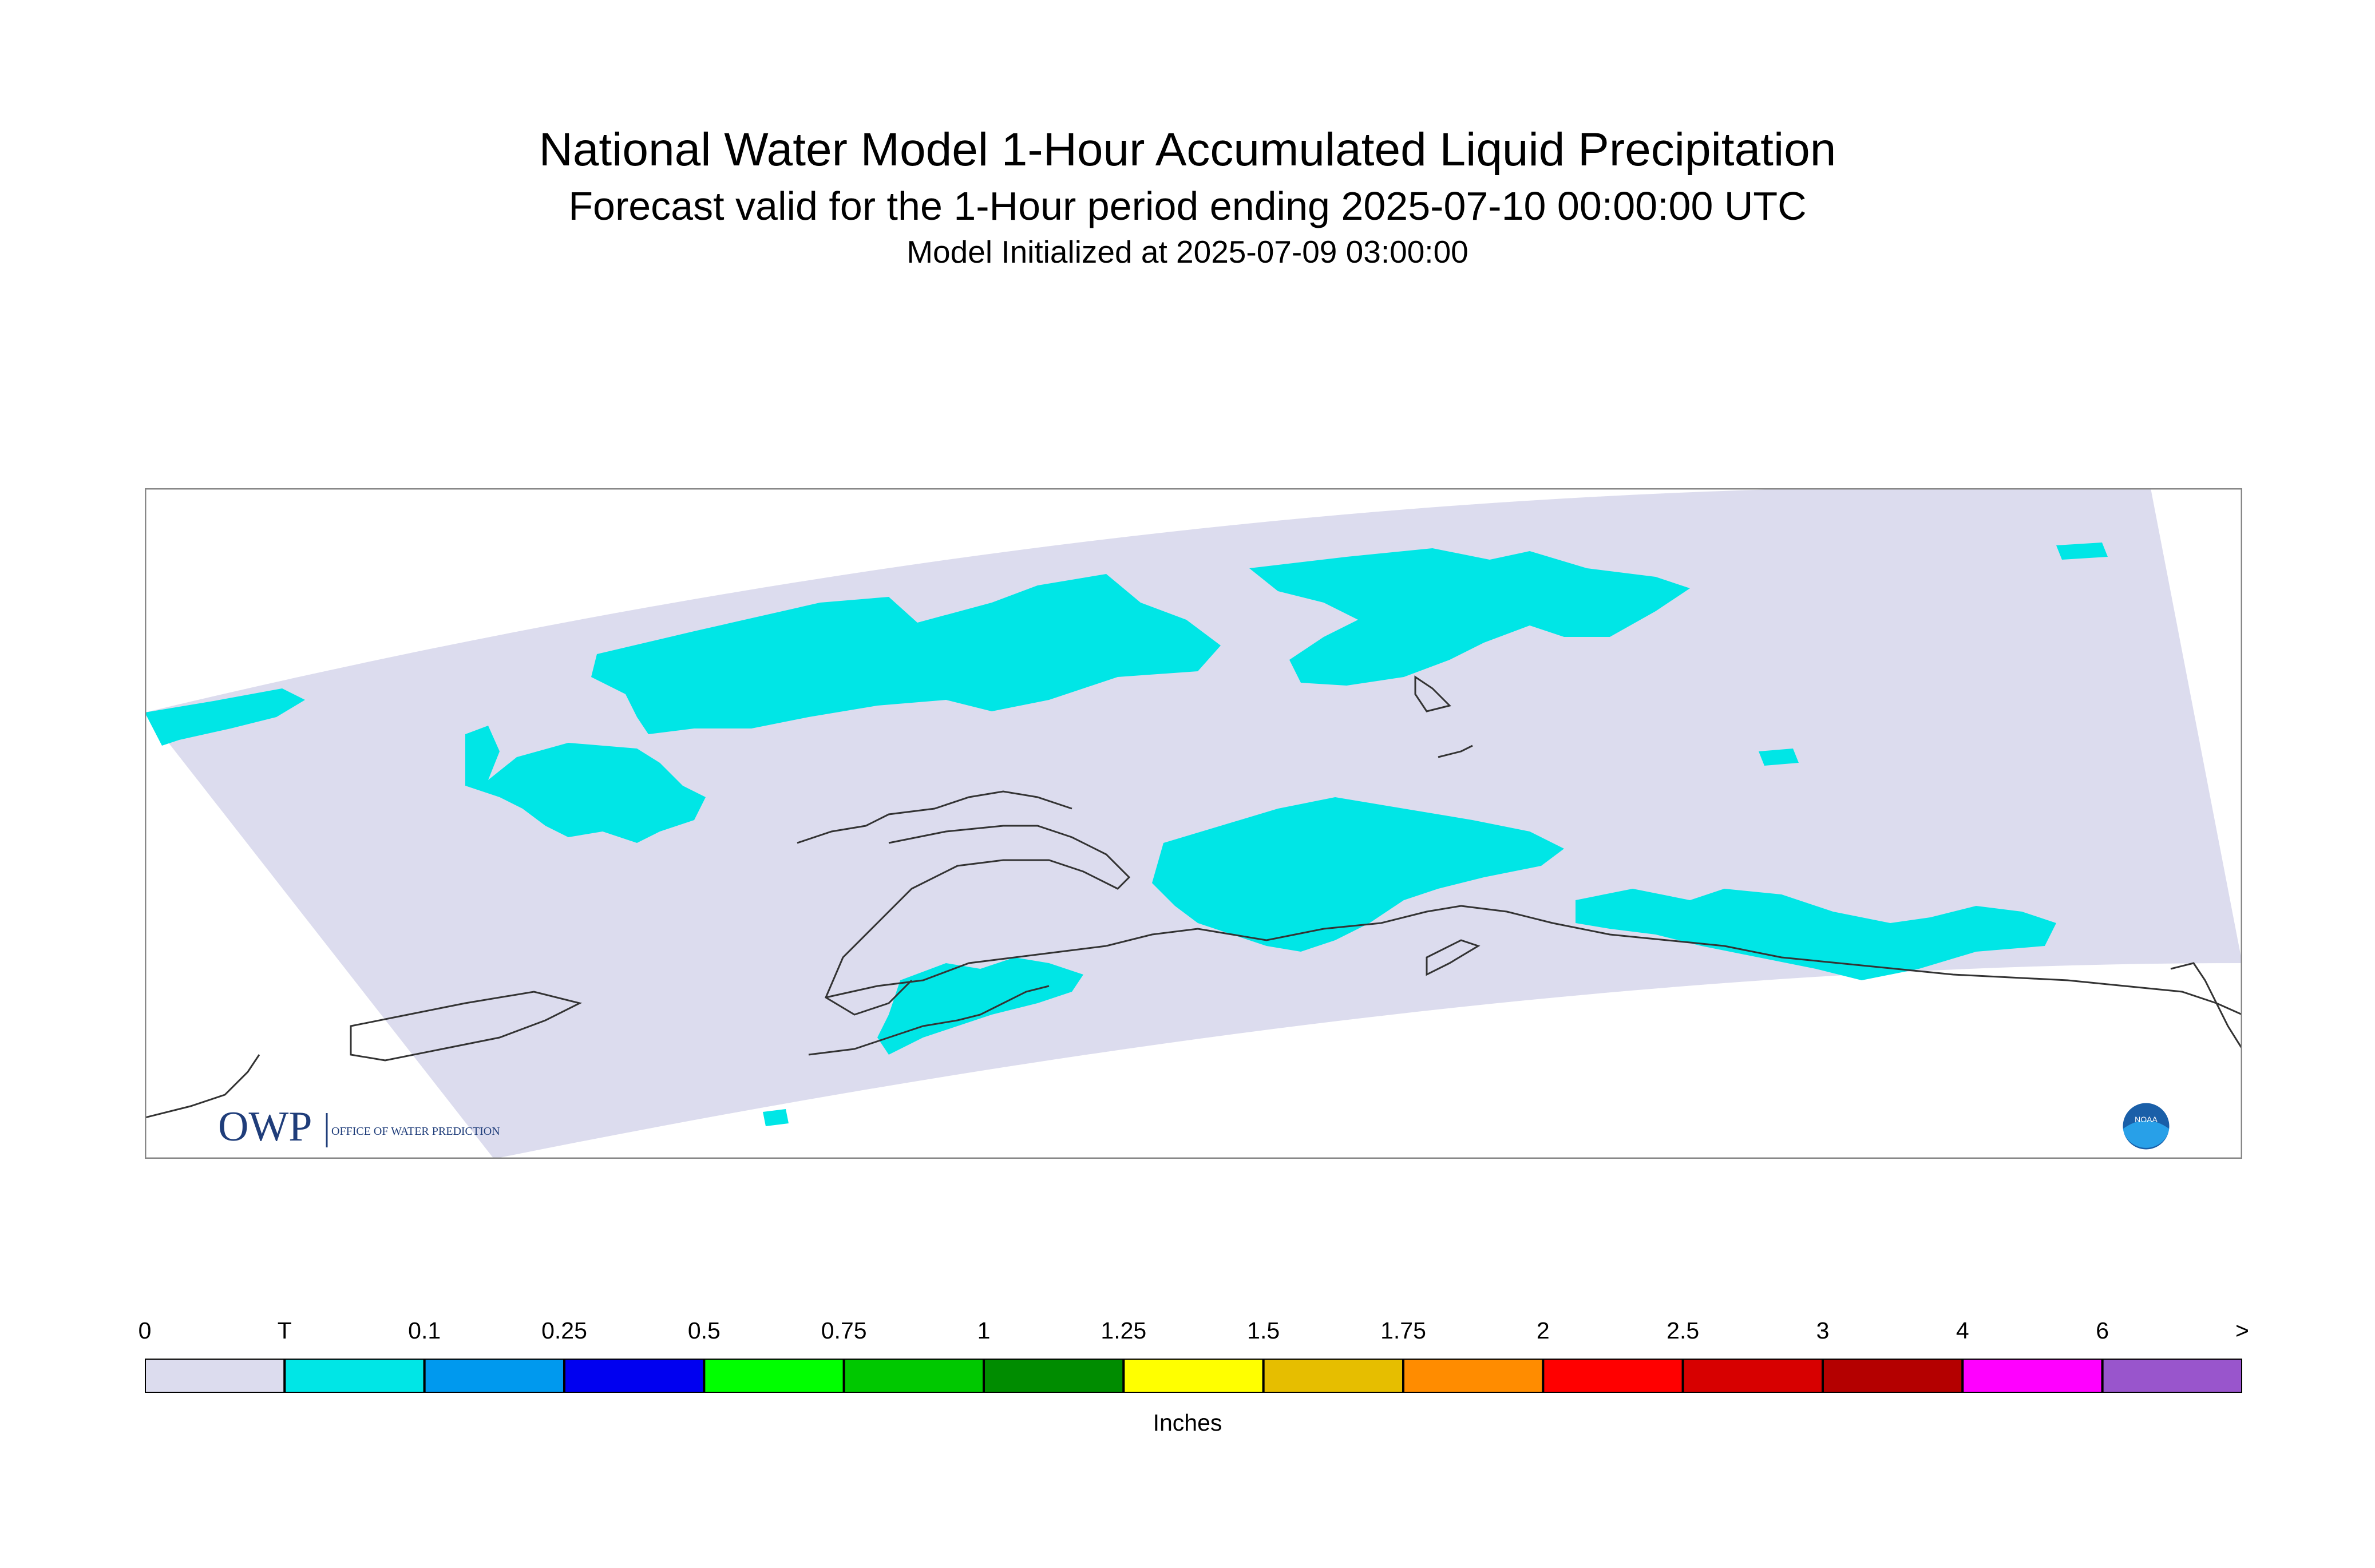  I want to click on legend-tick-label: 4, so click(1962, 1330).